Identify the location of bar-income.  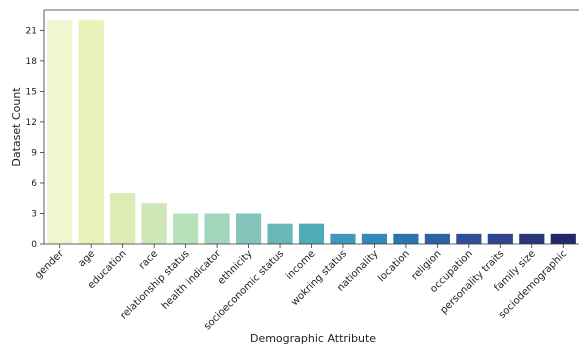
(311, 233).